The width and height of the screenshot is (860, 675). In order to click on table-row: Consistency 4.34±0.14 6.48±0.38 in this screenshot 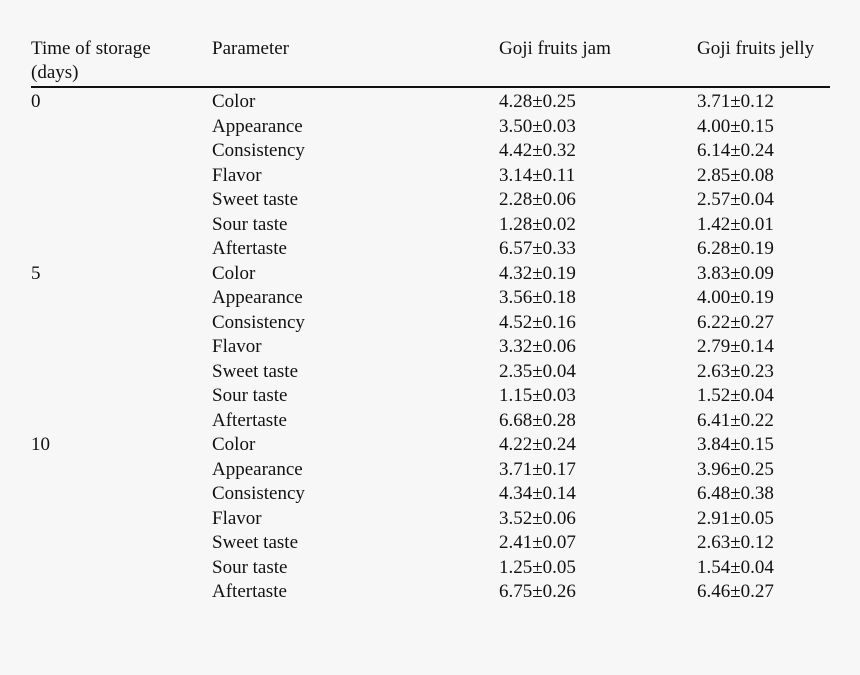, I will do `click(430, 494)`.